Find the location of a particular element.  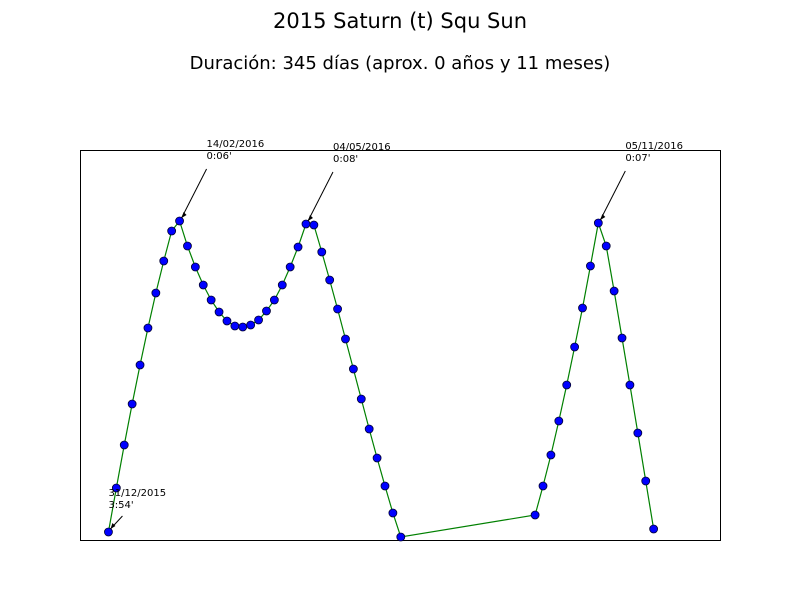

annotation-orb: 0:07' is located at coordinates (637, 158).